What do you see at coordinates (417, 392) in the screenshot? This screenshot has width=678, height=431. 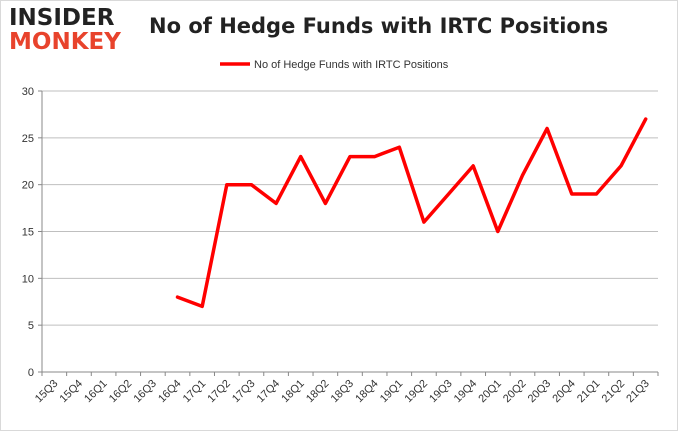 I see `x-tick-label: 19Q2` at bounding box center [417, 392].